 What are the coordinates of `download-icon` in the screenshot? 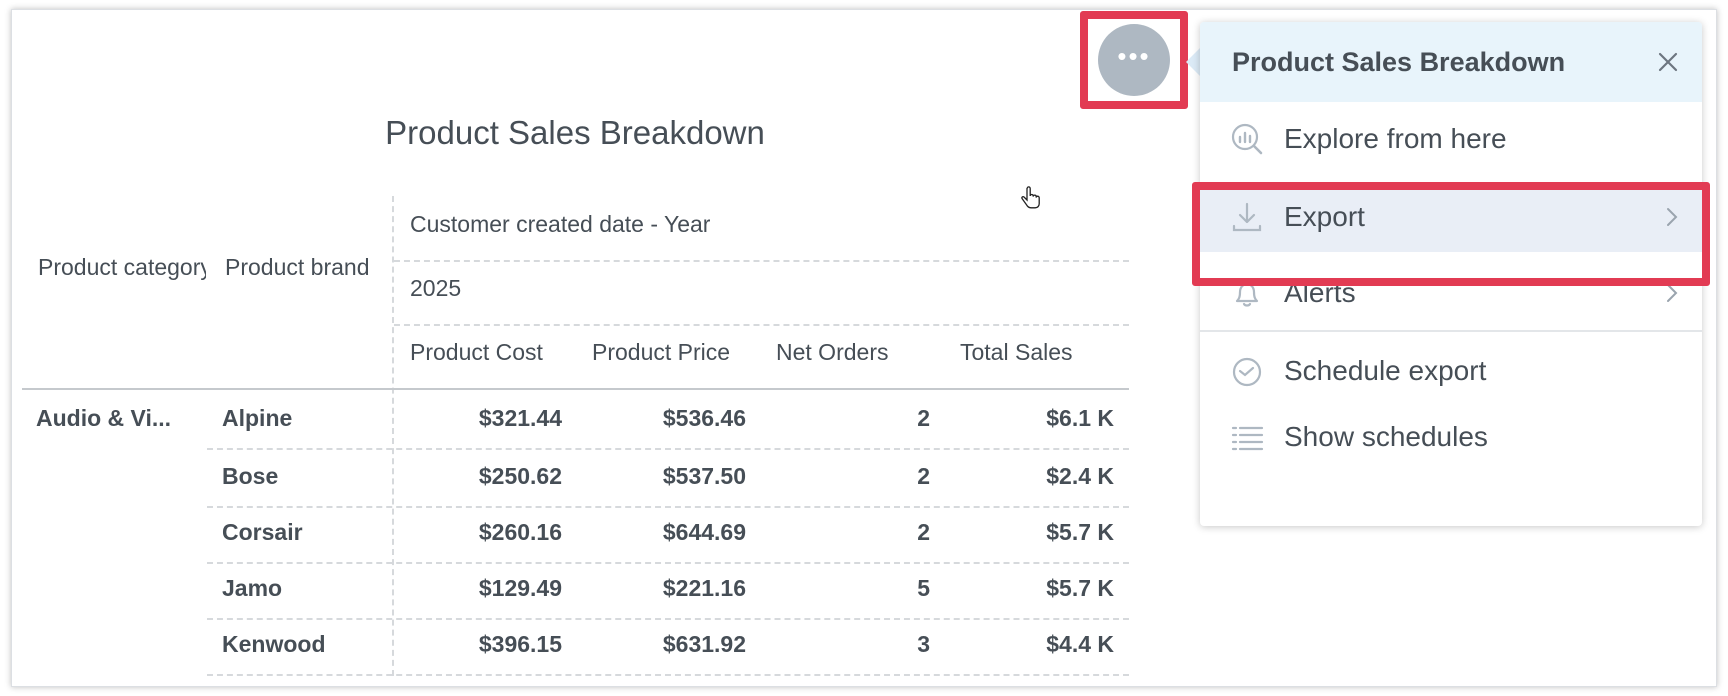 It's located at (1247, 217).